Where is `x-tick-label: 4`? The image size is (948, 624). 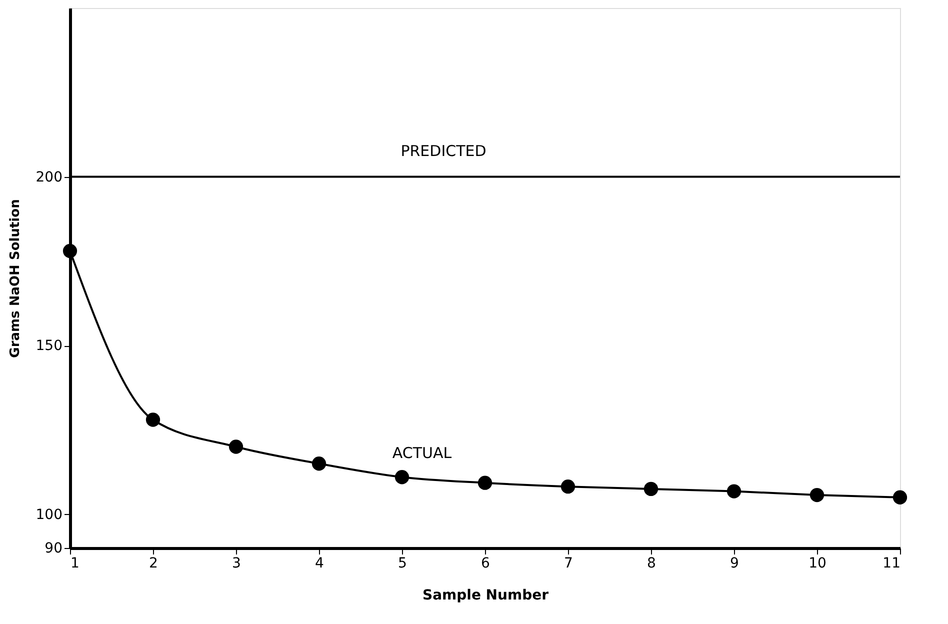 x-tick-label: 4 is located at coordinates (319, 564).